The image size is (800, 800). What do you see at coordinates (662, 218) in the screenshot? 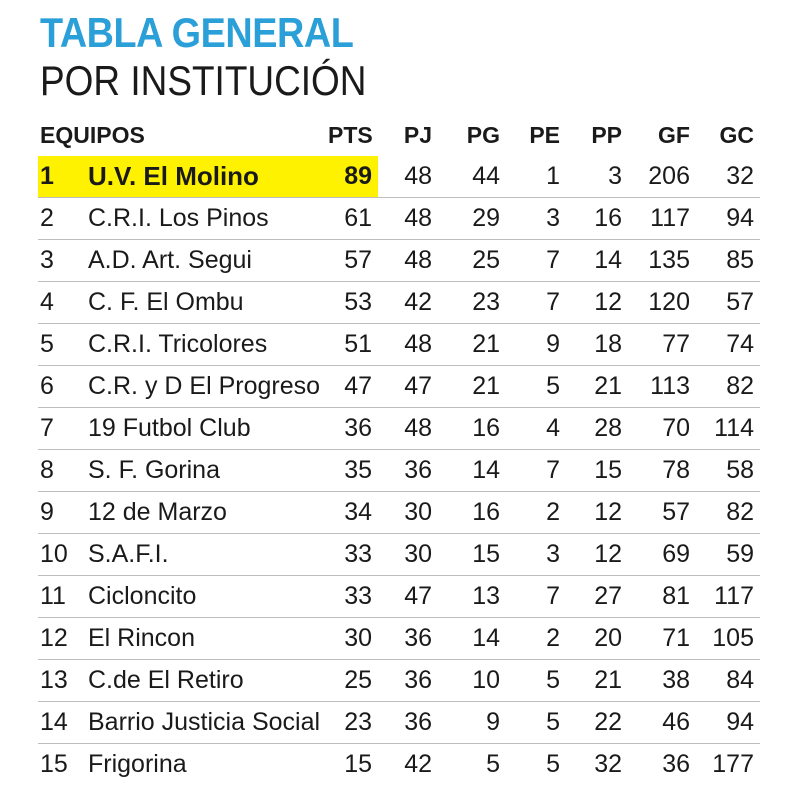
I see `goals-for-cell: 117` at bounding box center [662, 218].